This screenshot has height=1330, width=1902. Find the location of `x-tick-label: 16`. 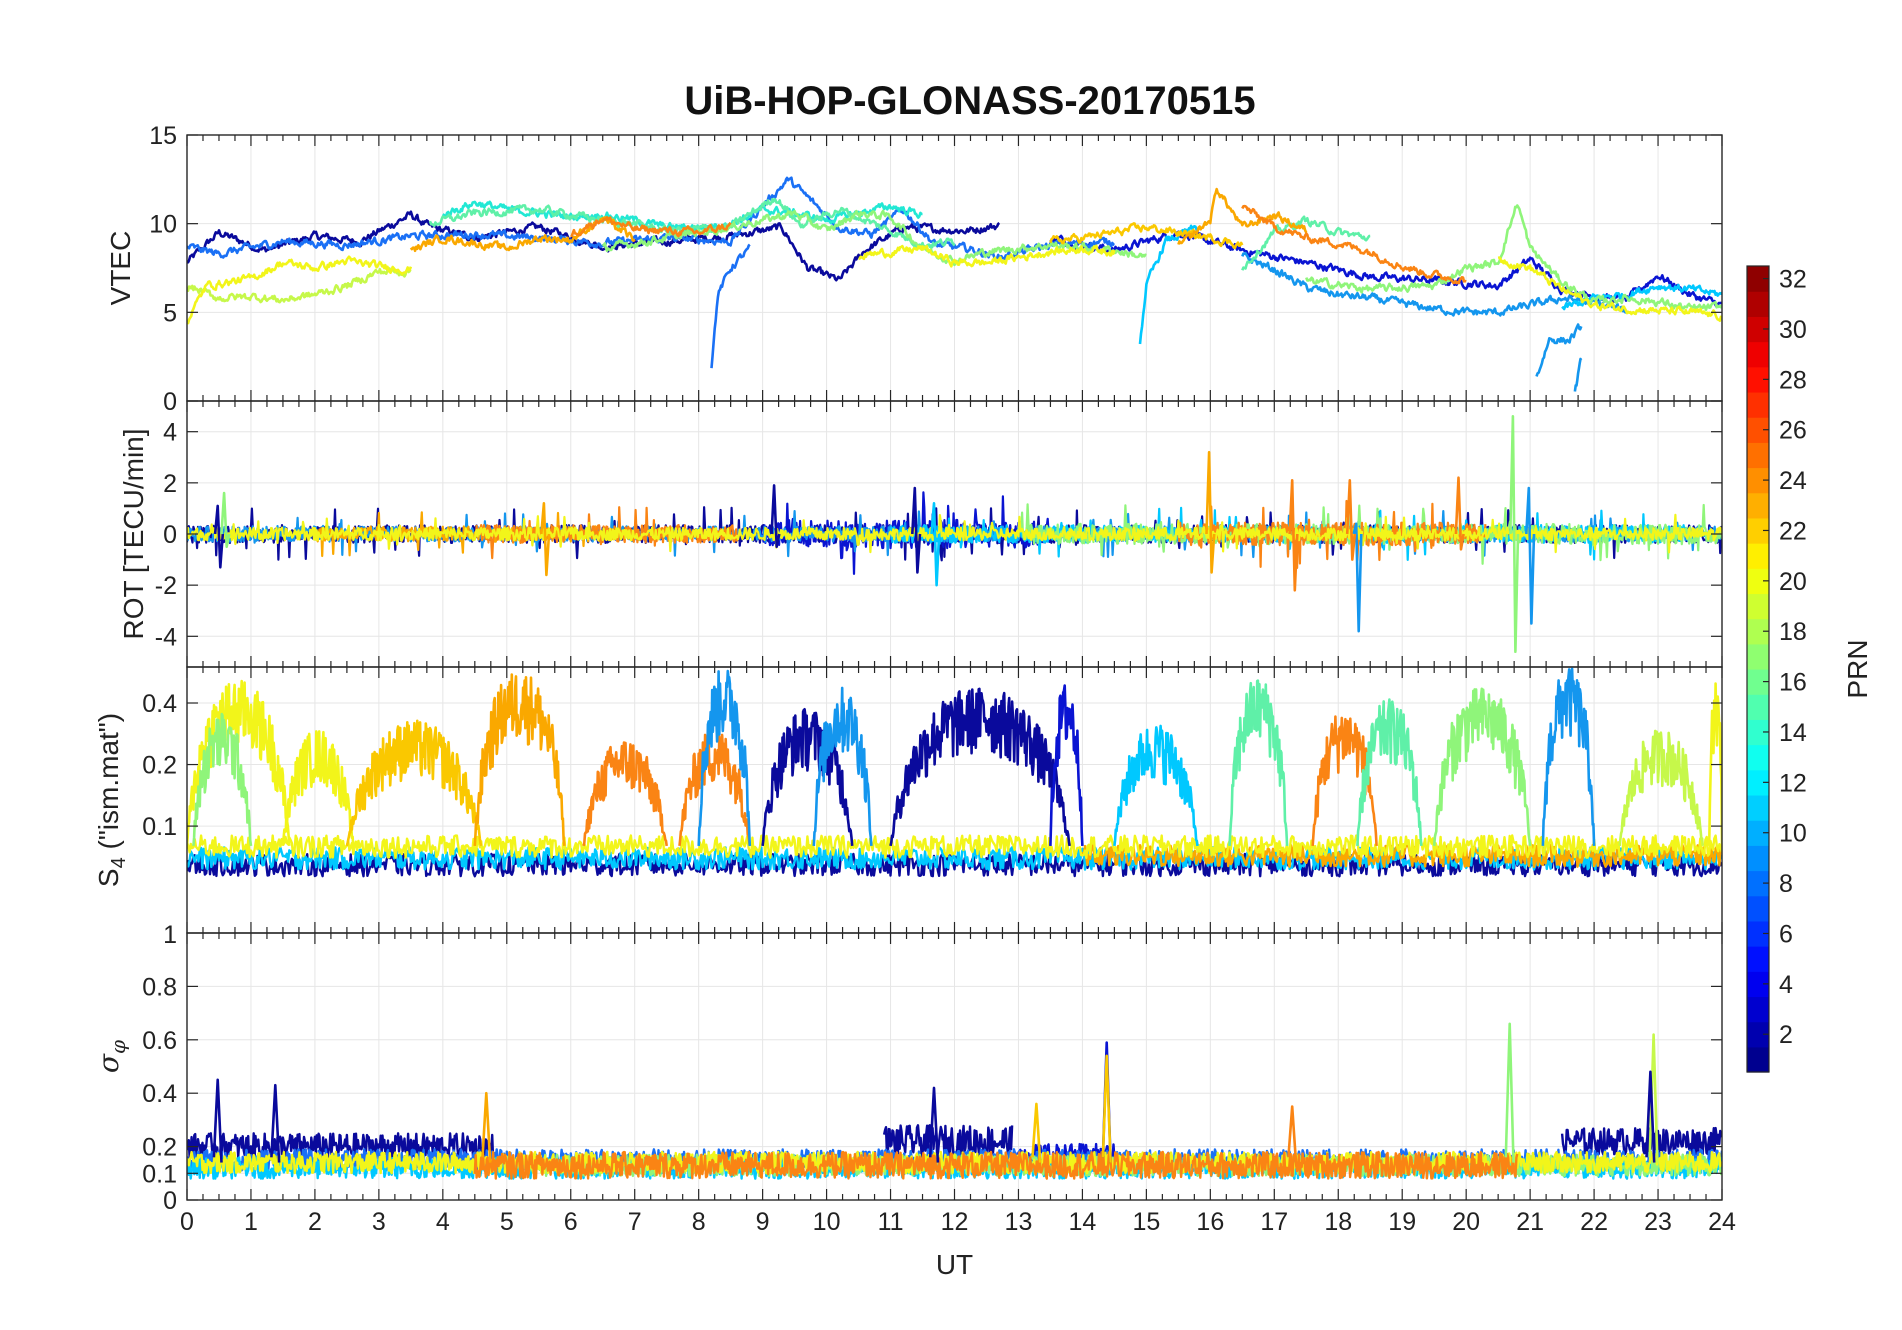

x-tick-label: 16 is located at coordinates (1210, 1222).